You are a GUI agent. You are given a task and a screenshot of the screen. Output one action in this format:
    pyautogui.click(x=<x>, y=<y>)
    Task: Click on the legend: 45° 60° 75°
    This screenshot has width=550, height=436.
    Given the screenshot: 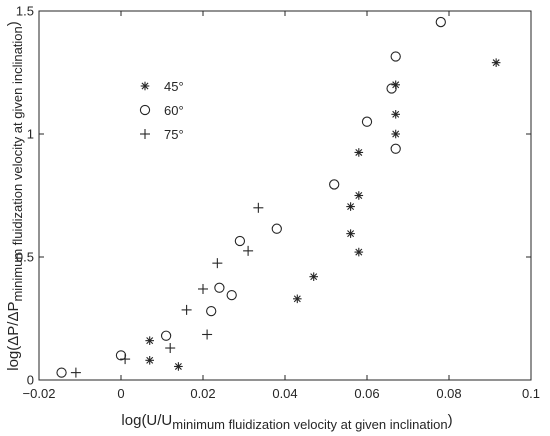 What is the action you would take?
    pyautogui.click(x=161, y=110)
    